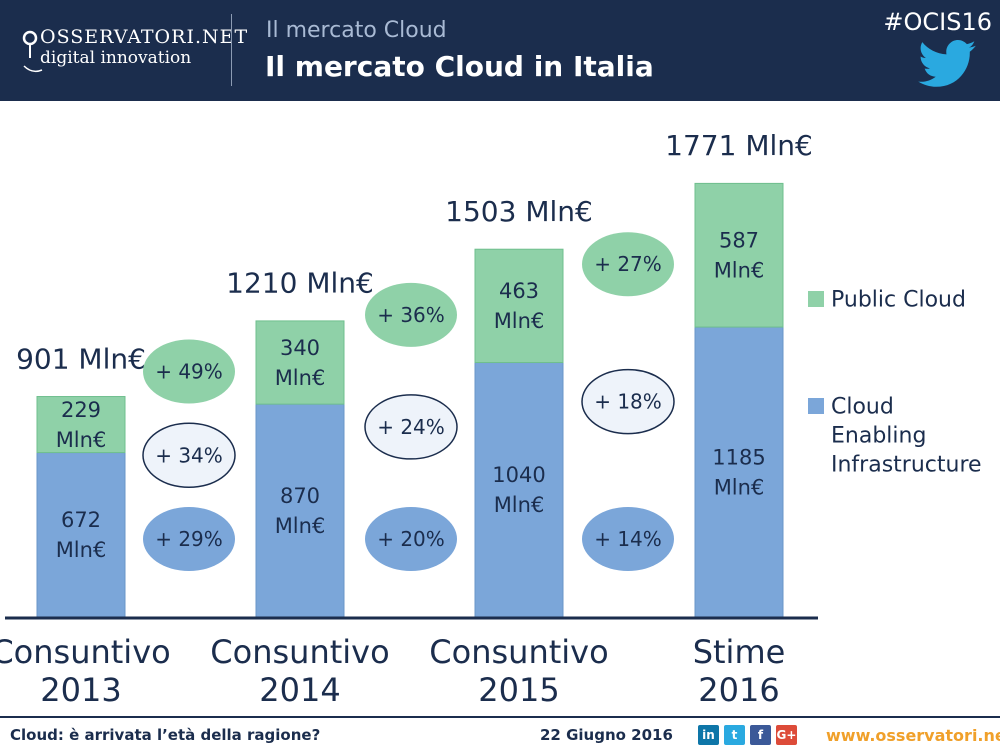 The height and width of the screenshot is (750, 1000). I want to click on total-label: 1503 Mln€, so click(519, 211).